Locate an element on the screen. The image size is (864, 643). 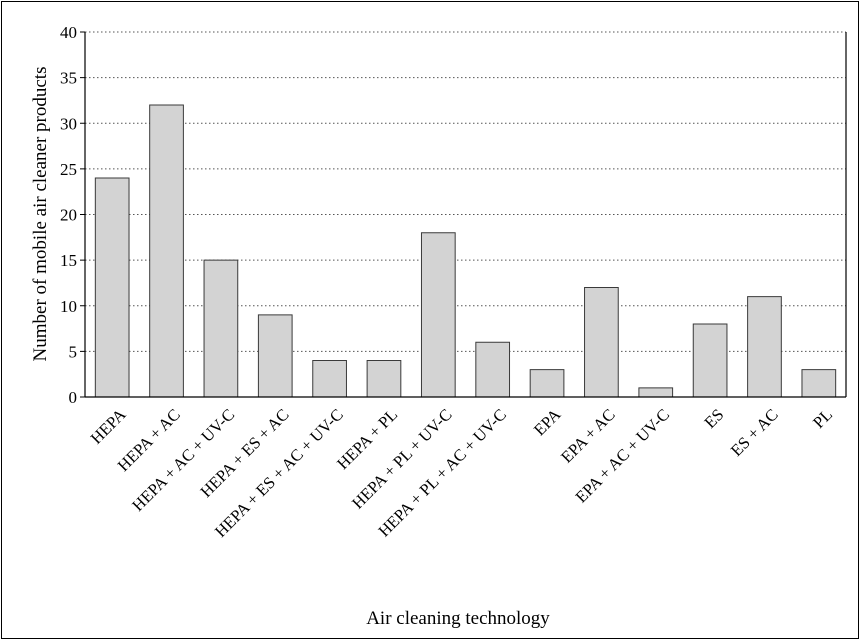
x-tick-label: ES + AC is located at coordinates (754, 432).